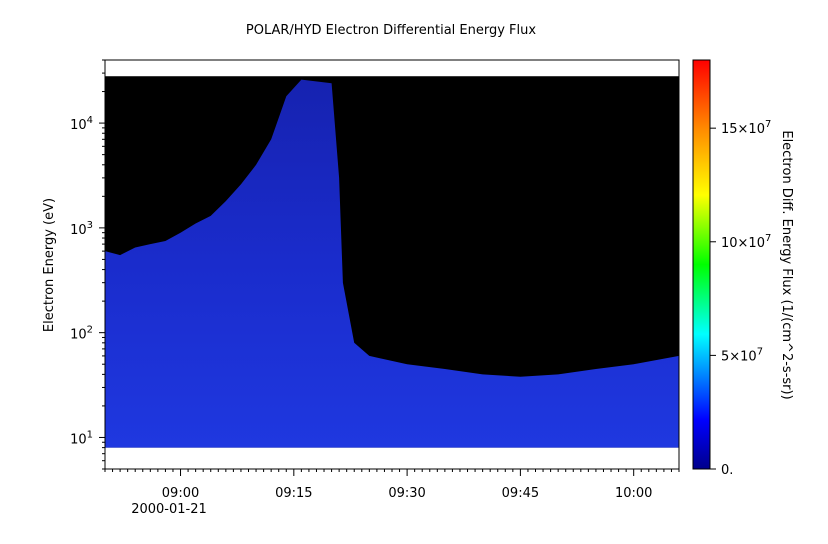 Image resolution: width=828 pixels, height=544 pixels. What do you see at coordinates (169, 509) in the screenshot?
I see `x-axis-date-label: 2000-01-21` at bounding box center [169, 509].